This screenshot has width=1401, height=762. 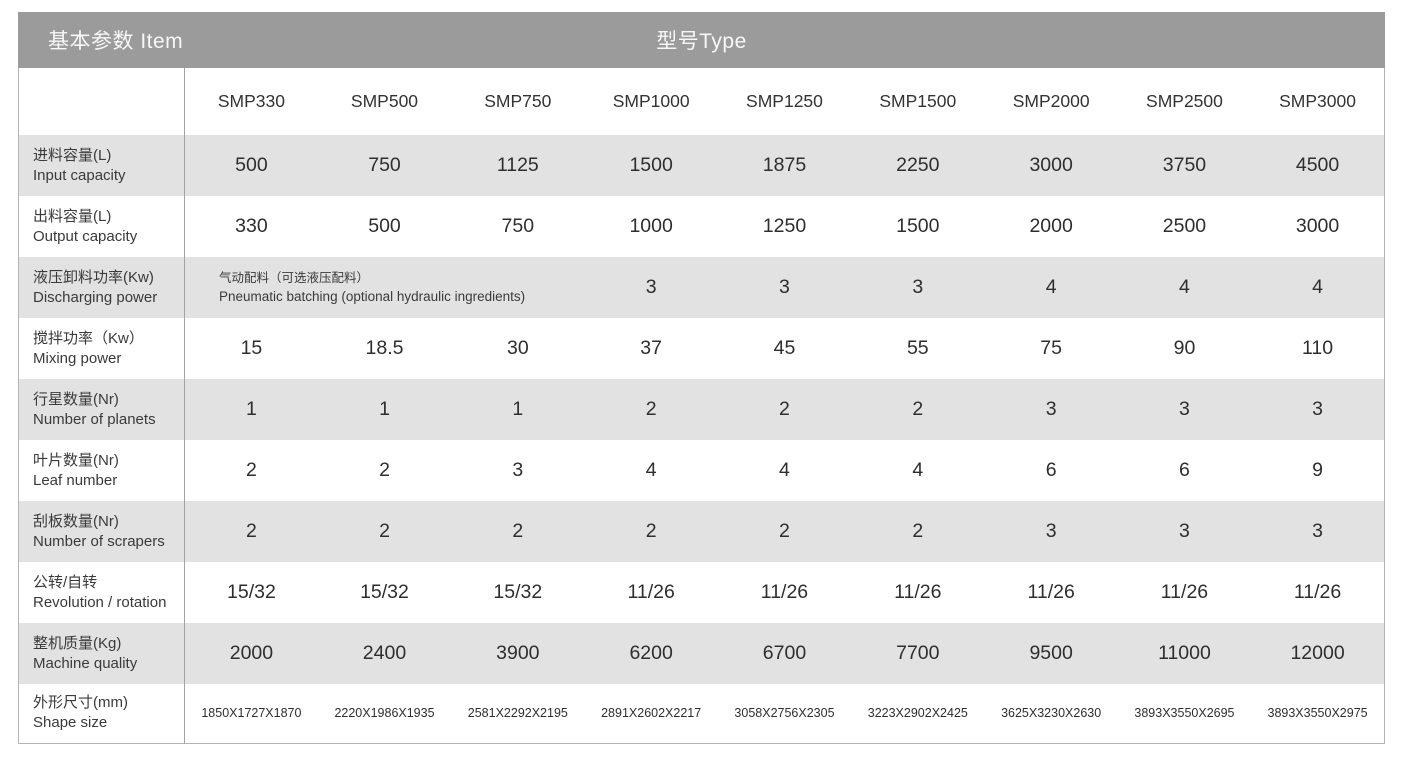 I want to click on row-label-en: Number of planets, so click(x=94, y=419).